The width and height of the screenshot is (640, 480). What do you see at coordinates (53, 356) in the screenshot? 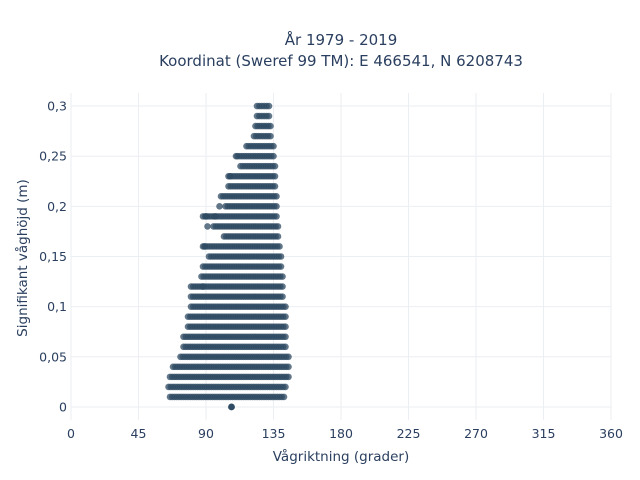
I see `y-tick-label: 0,05` at bounding box center [53, 356].